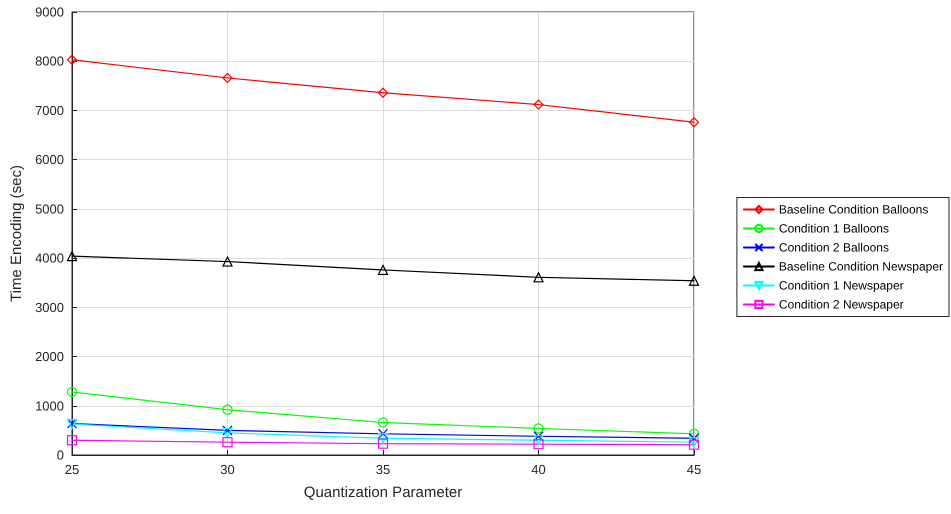  I want to click on legend-label: Condition 2 Balloons, so click(833, 247).